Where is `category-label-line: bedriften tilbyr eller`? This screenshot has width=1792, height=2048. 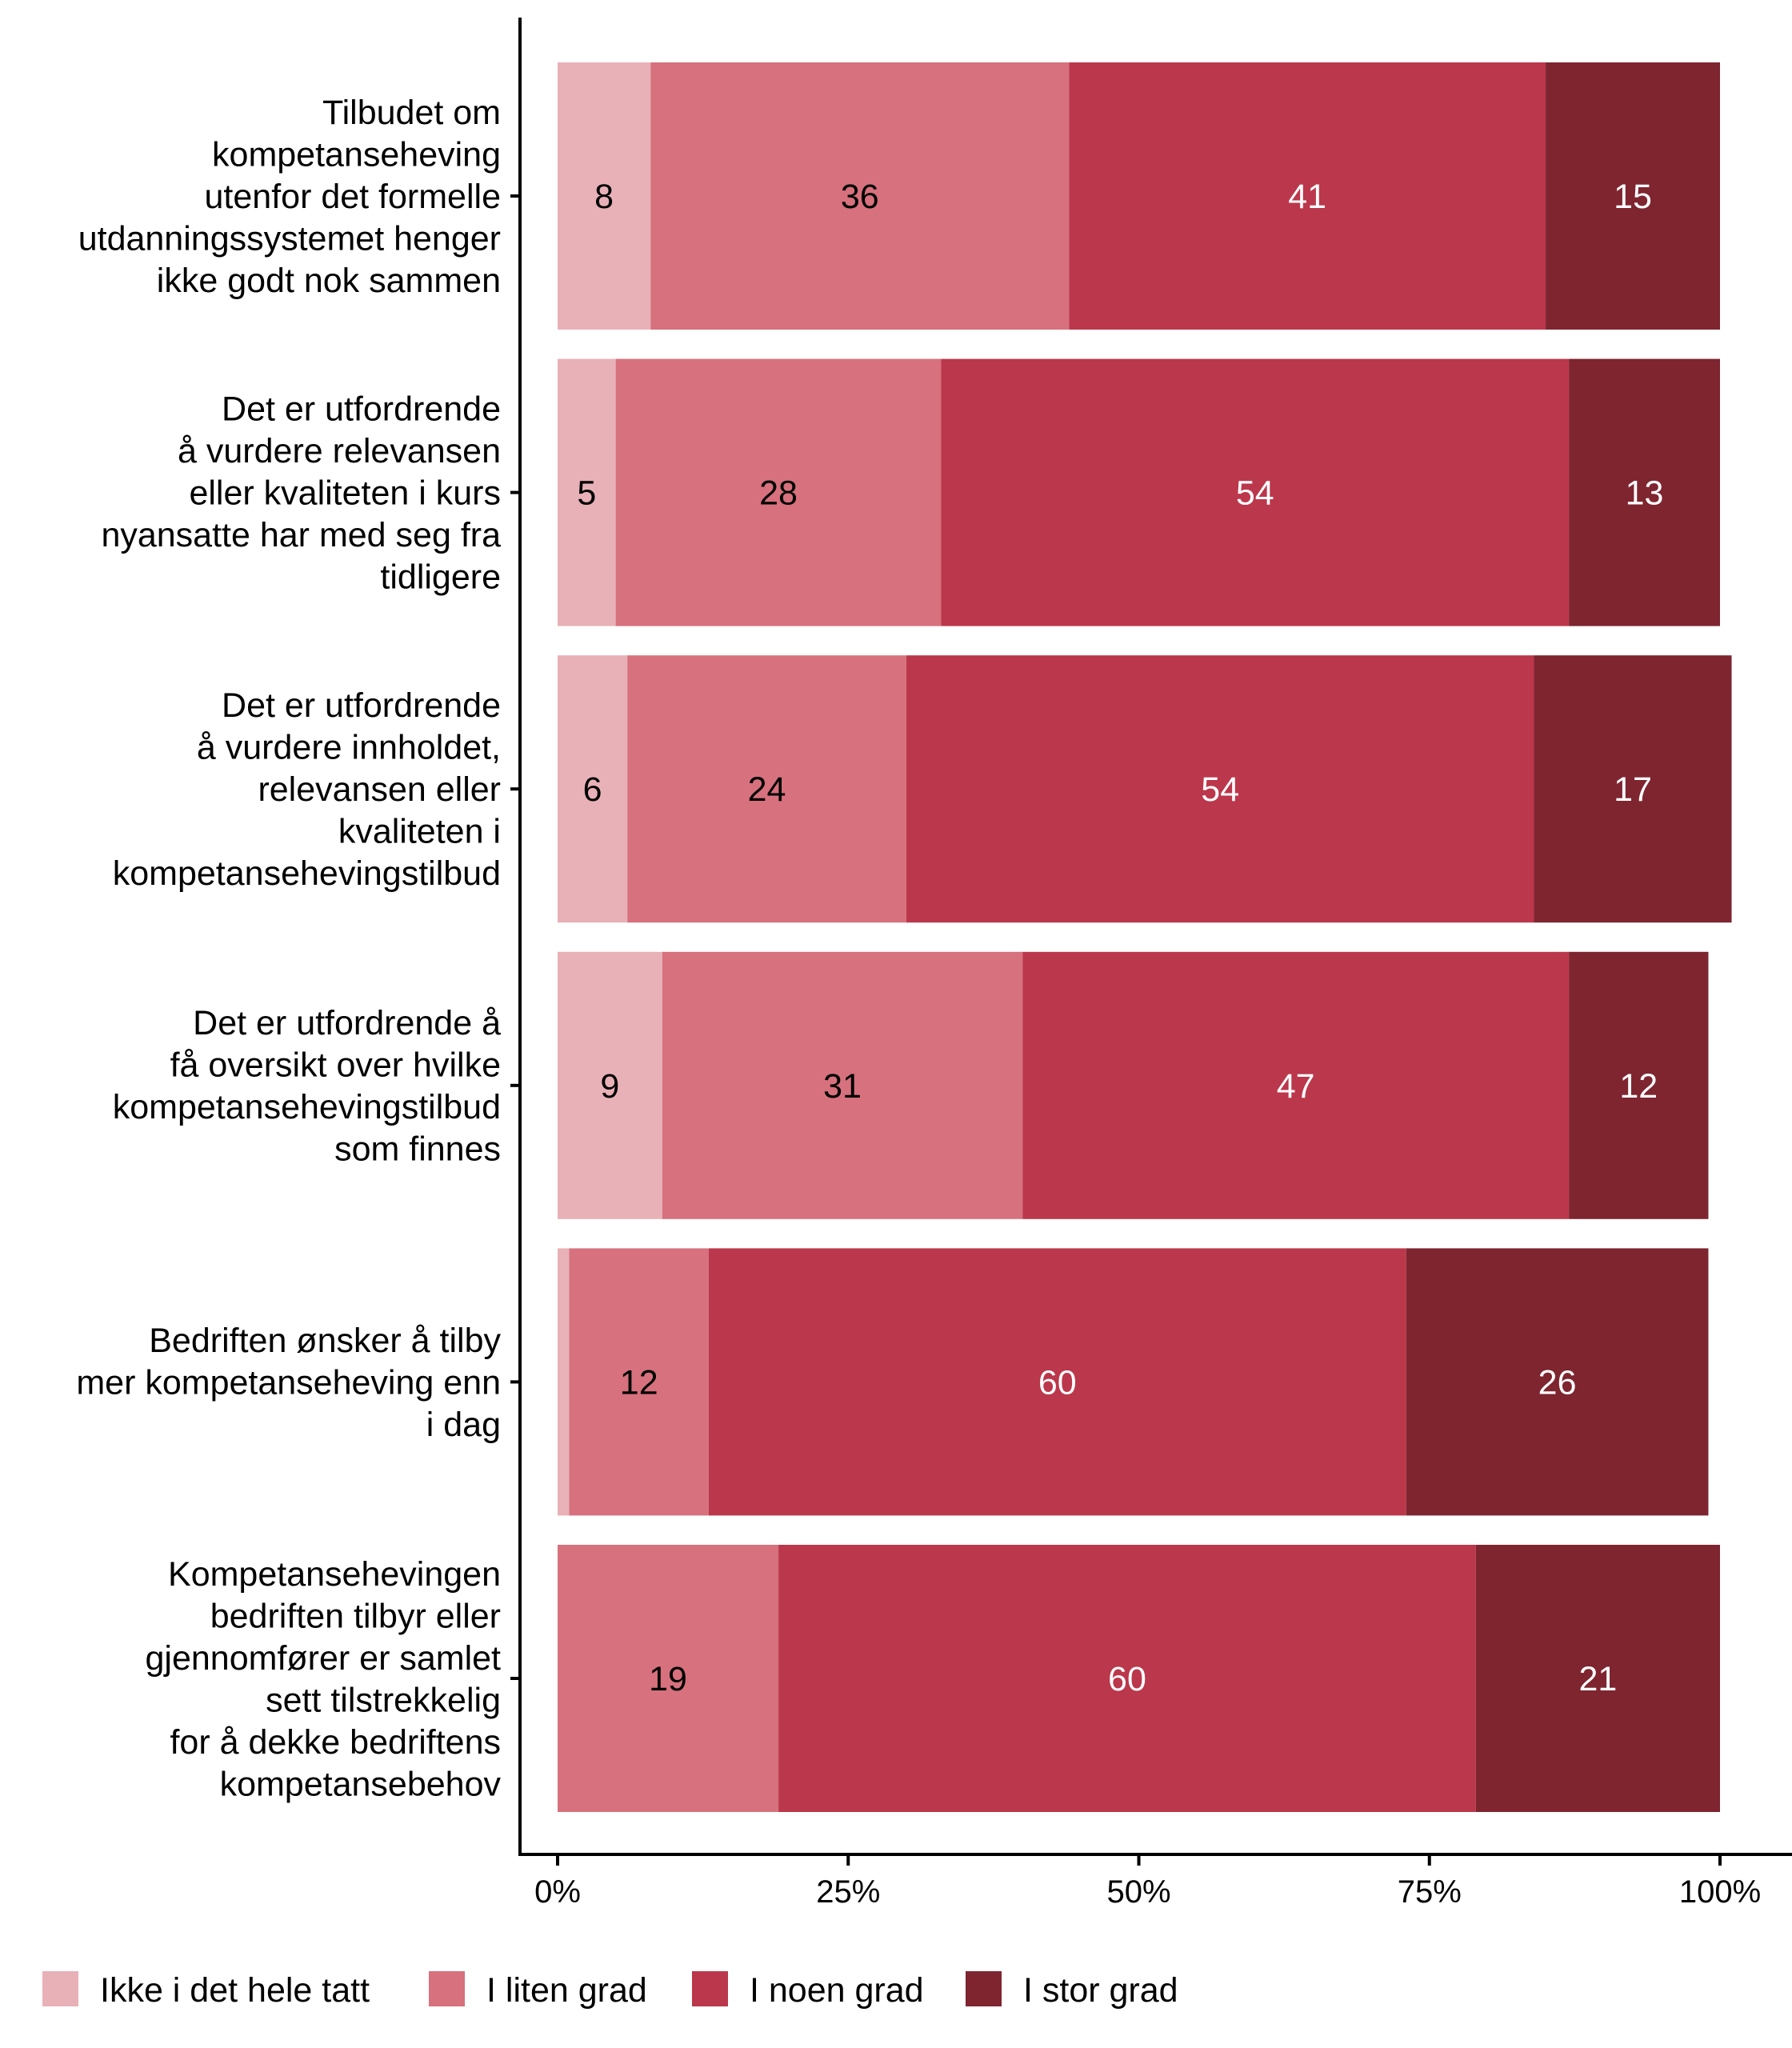
category-label-line: bedriften tilbyr eller is located at coordinates (355, 1616).